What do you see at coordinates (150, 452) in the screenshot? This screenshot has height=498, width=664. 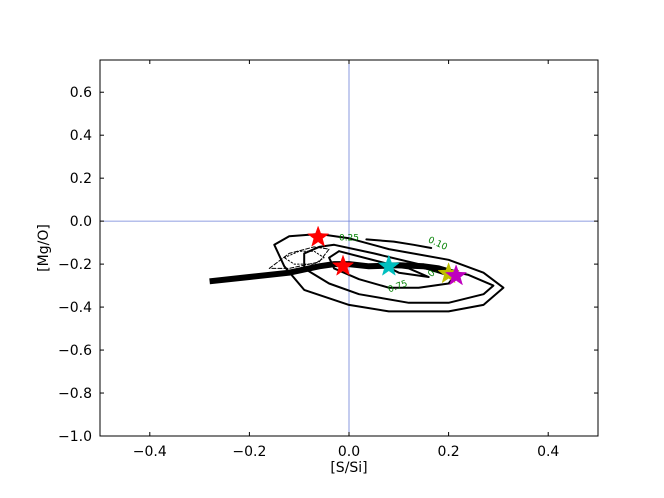 I see `x-tick-label-0: −0.4` at bounding box center [150, 452].